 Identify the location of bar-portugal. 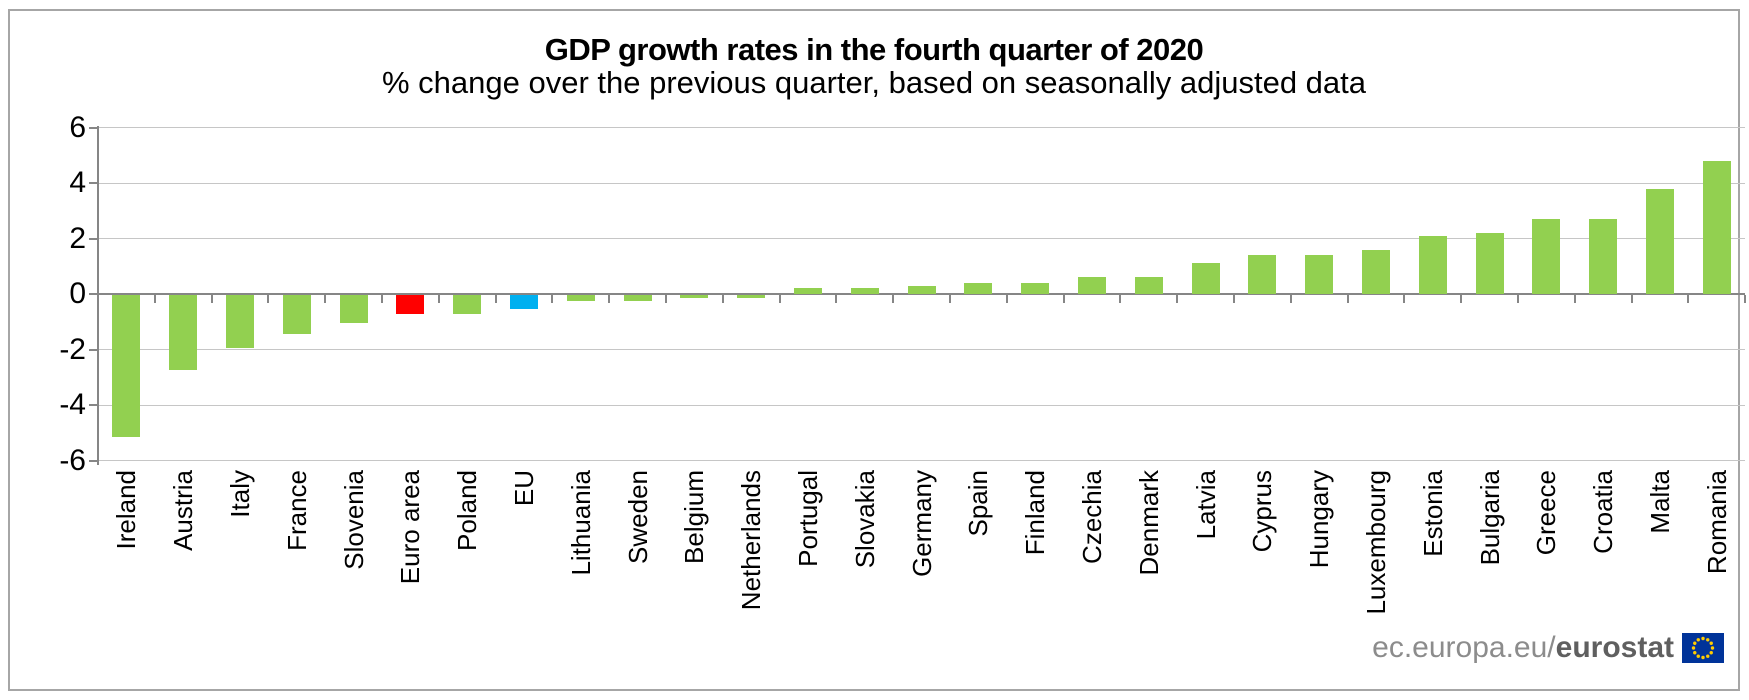
(808, 291).